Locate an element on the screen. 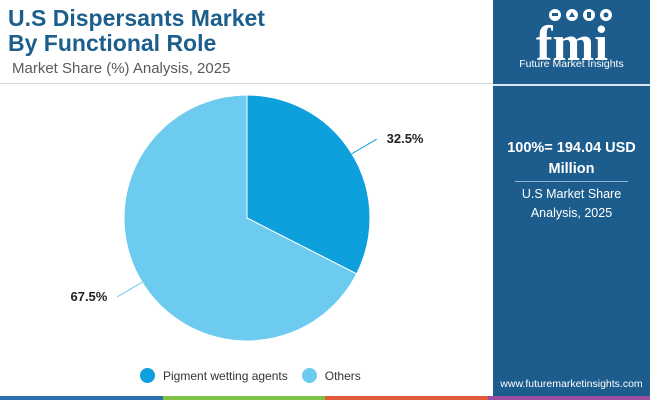 The height and width of the screenshot is (400, 650). leader-line-pigment-wetting-agents is located at coordinates (364, 146).